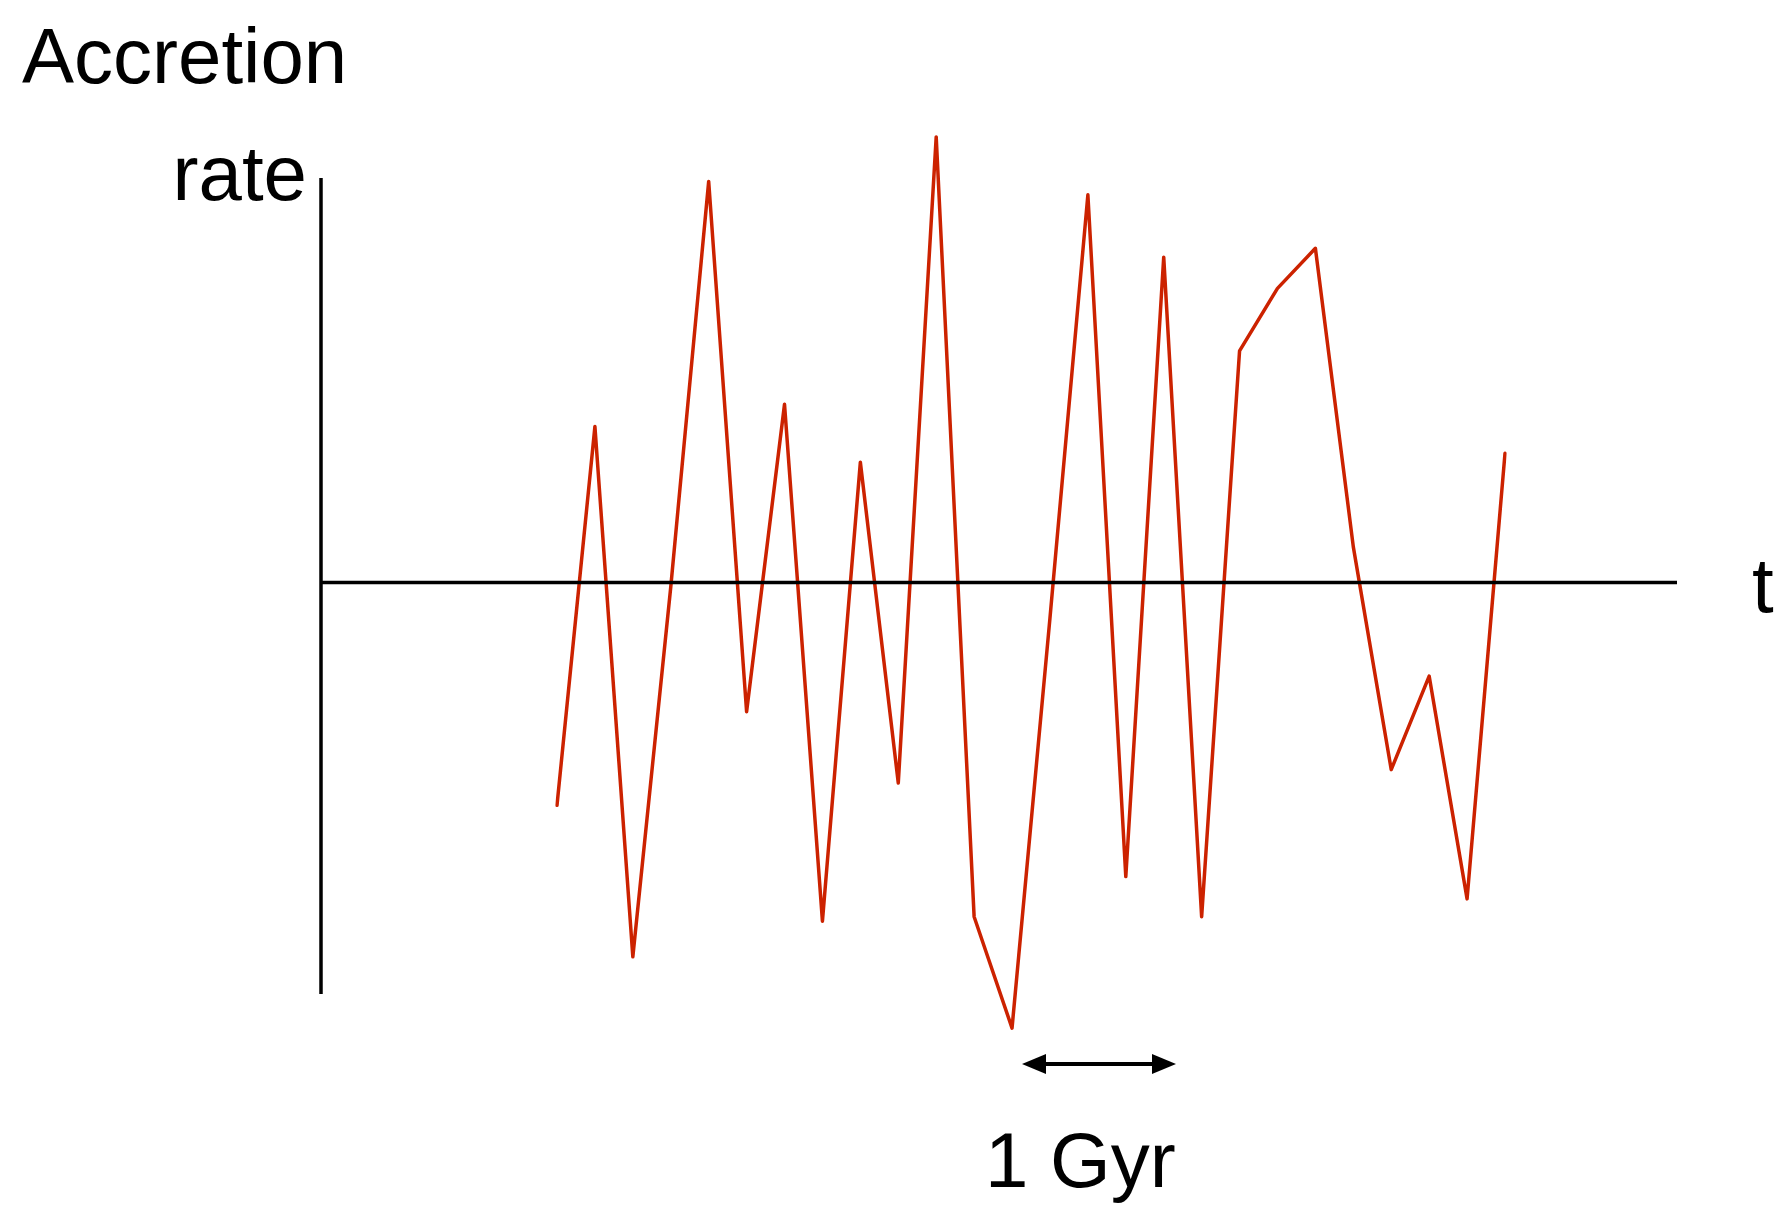  What do you see at coordinates (1080, 1160) in the screenshot?
I see `text: 1 Gyr` at bounding box center [1080, 1160].